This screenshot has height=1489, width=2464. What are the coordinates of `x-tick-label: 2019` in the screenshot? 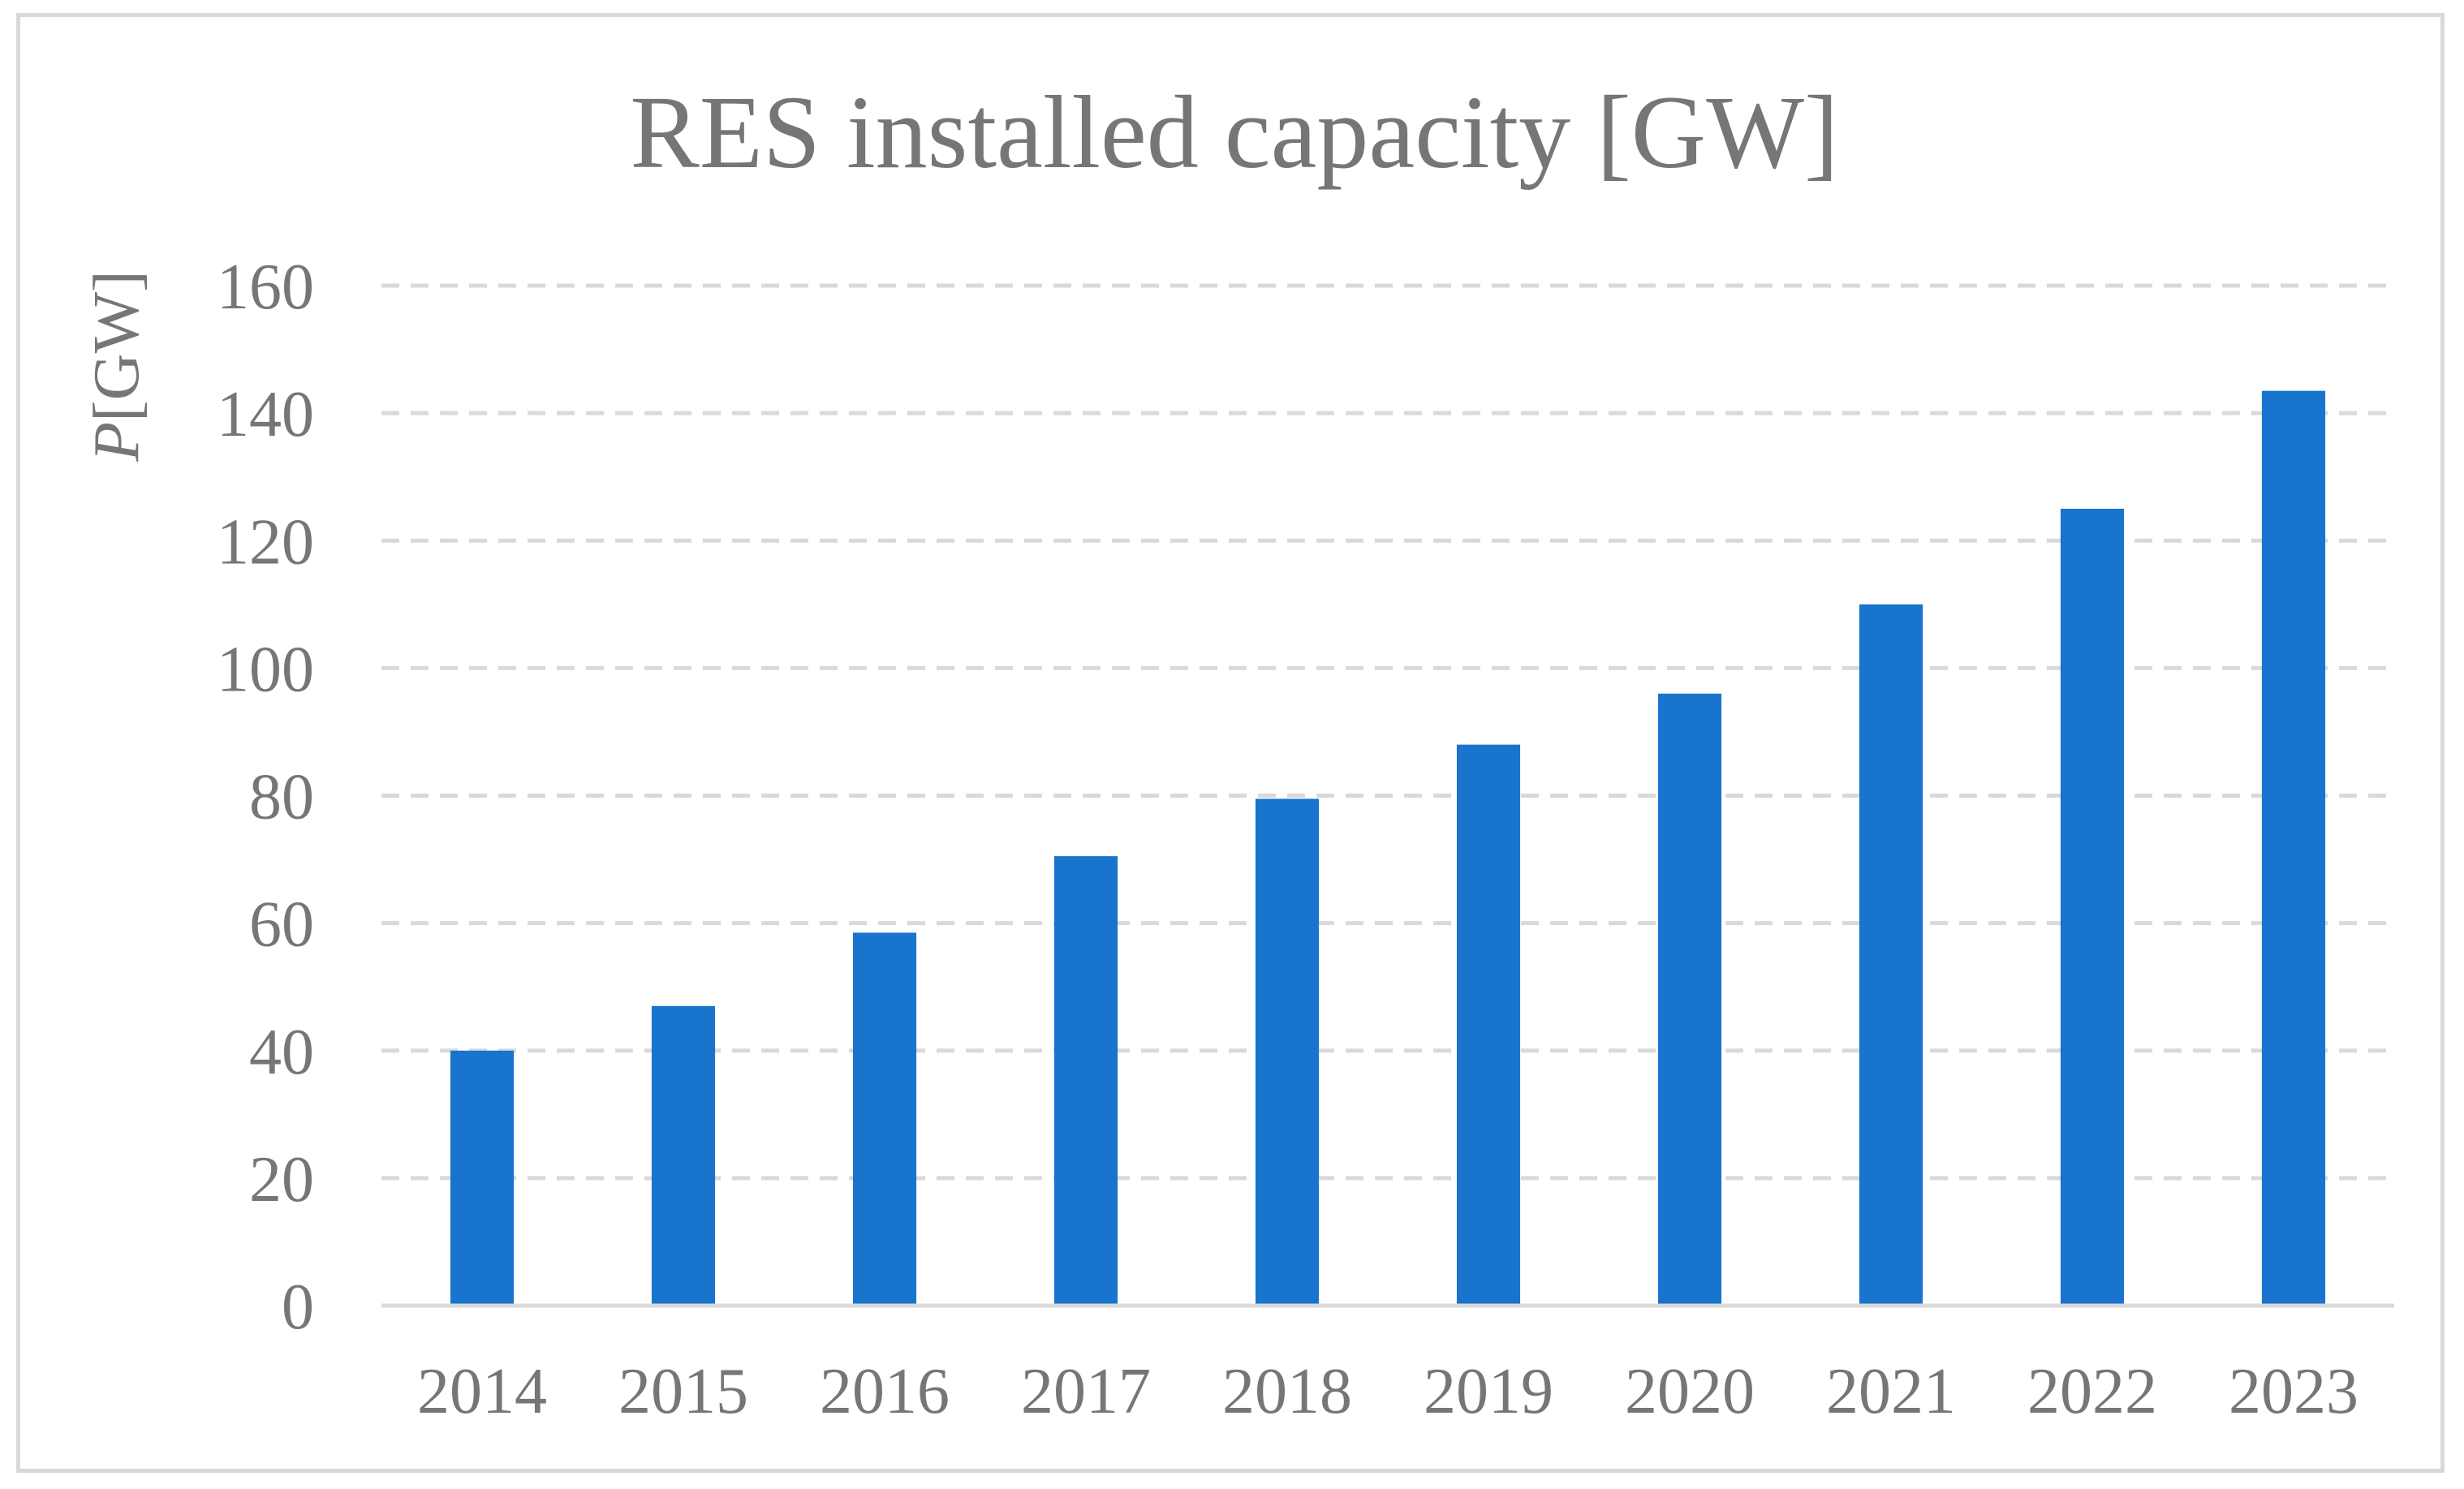 It's located at (1489, 1391).